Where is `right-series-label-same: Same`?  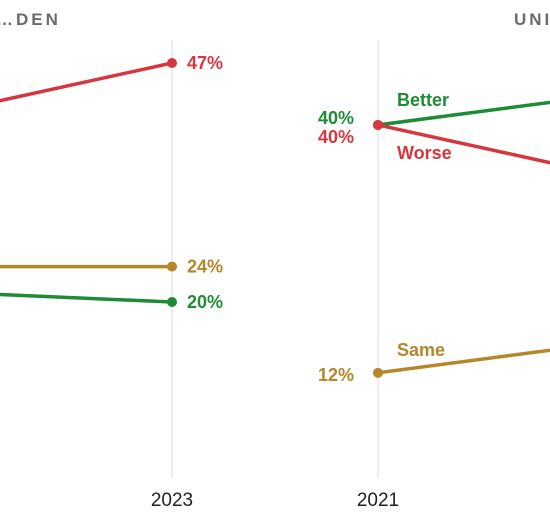 right-series-label-same: Same is located at coordinates (421, 350).